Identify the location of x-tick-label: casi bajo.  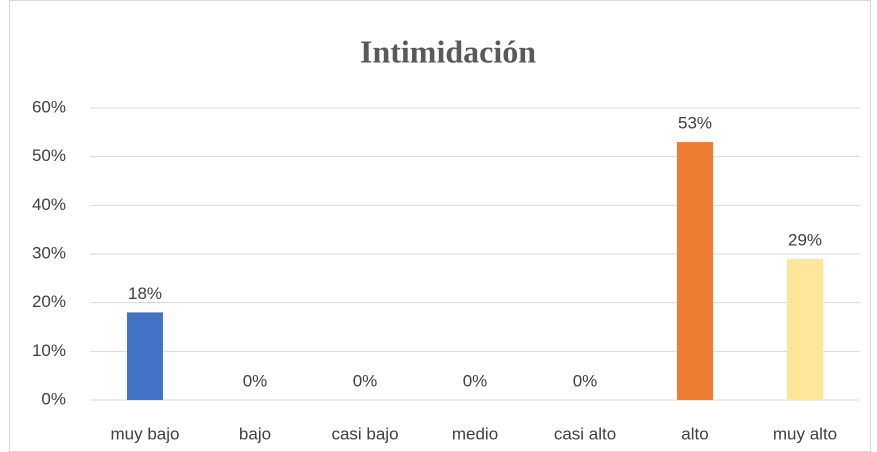
(364, 433).